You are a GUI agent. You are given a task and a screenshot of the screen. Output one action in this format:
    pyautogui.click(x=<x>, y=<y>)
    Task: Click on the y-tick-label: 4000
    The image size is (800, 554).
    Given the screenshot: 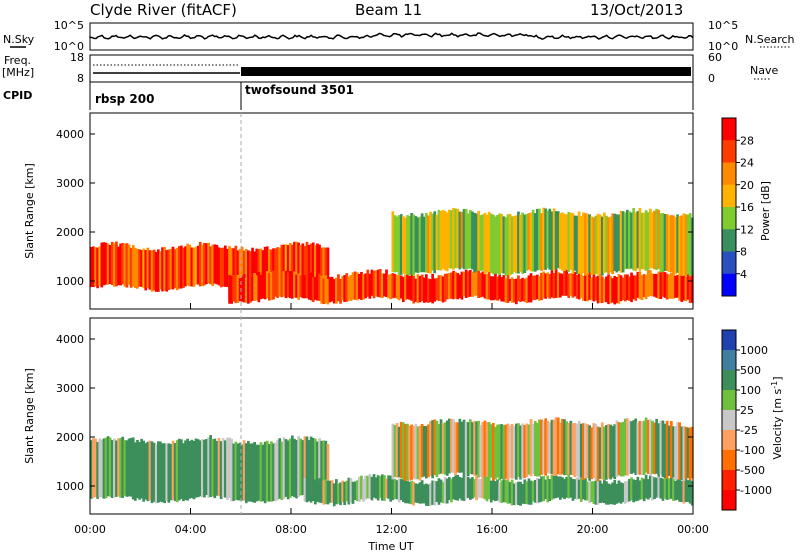 What is the action you would take?
    pyautogui.click(x=70, y=134)
    